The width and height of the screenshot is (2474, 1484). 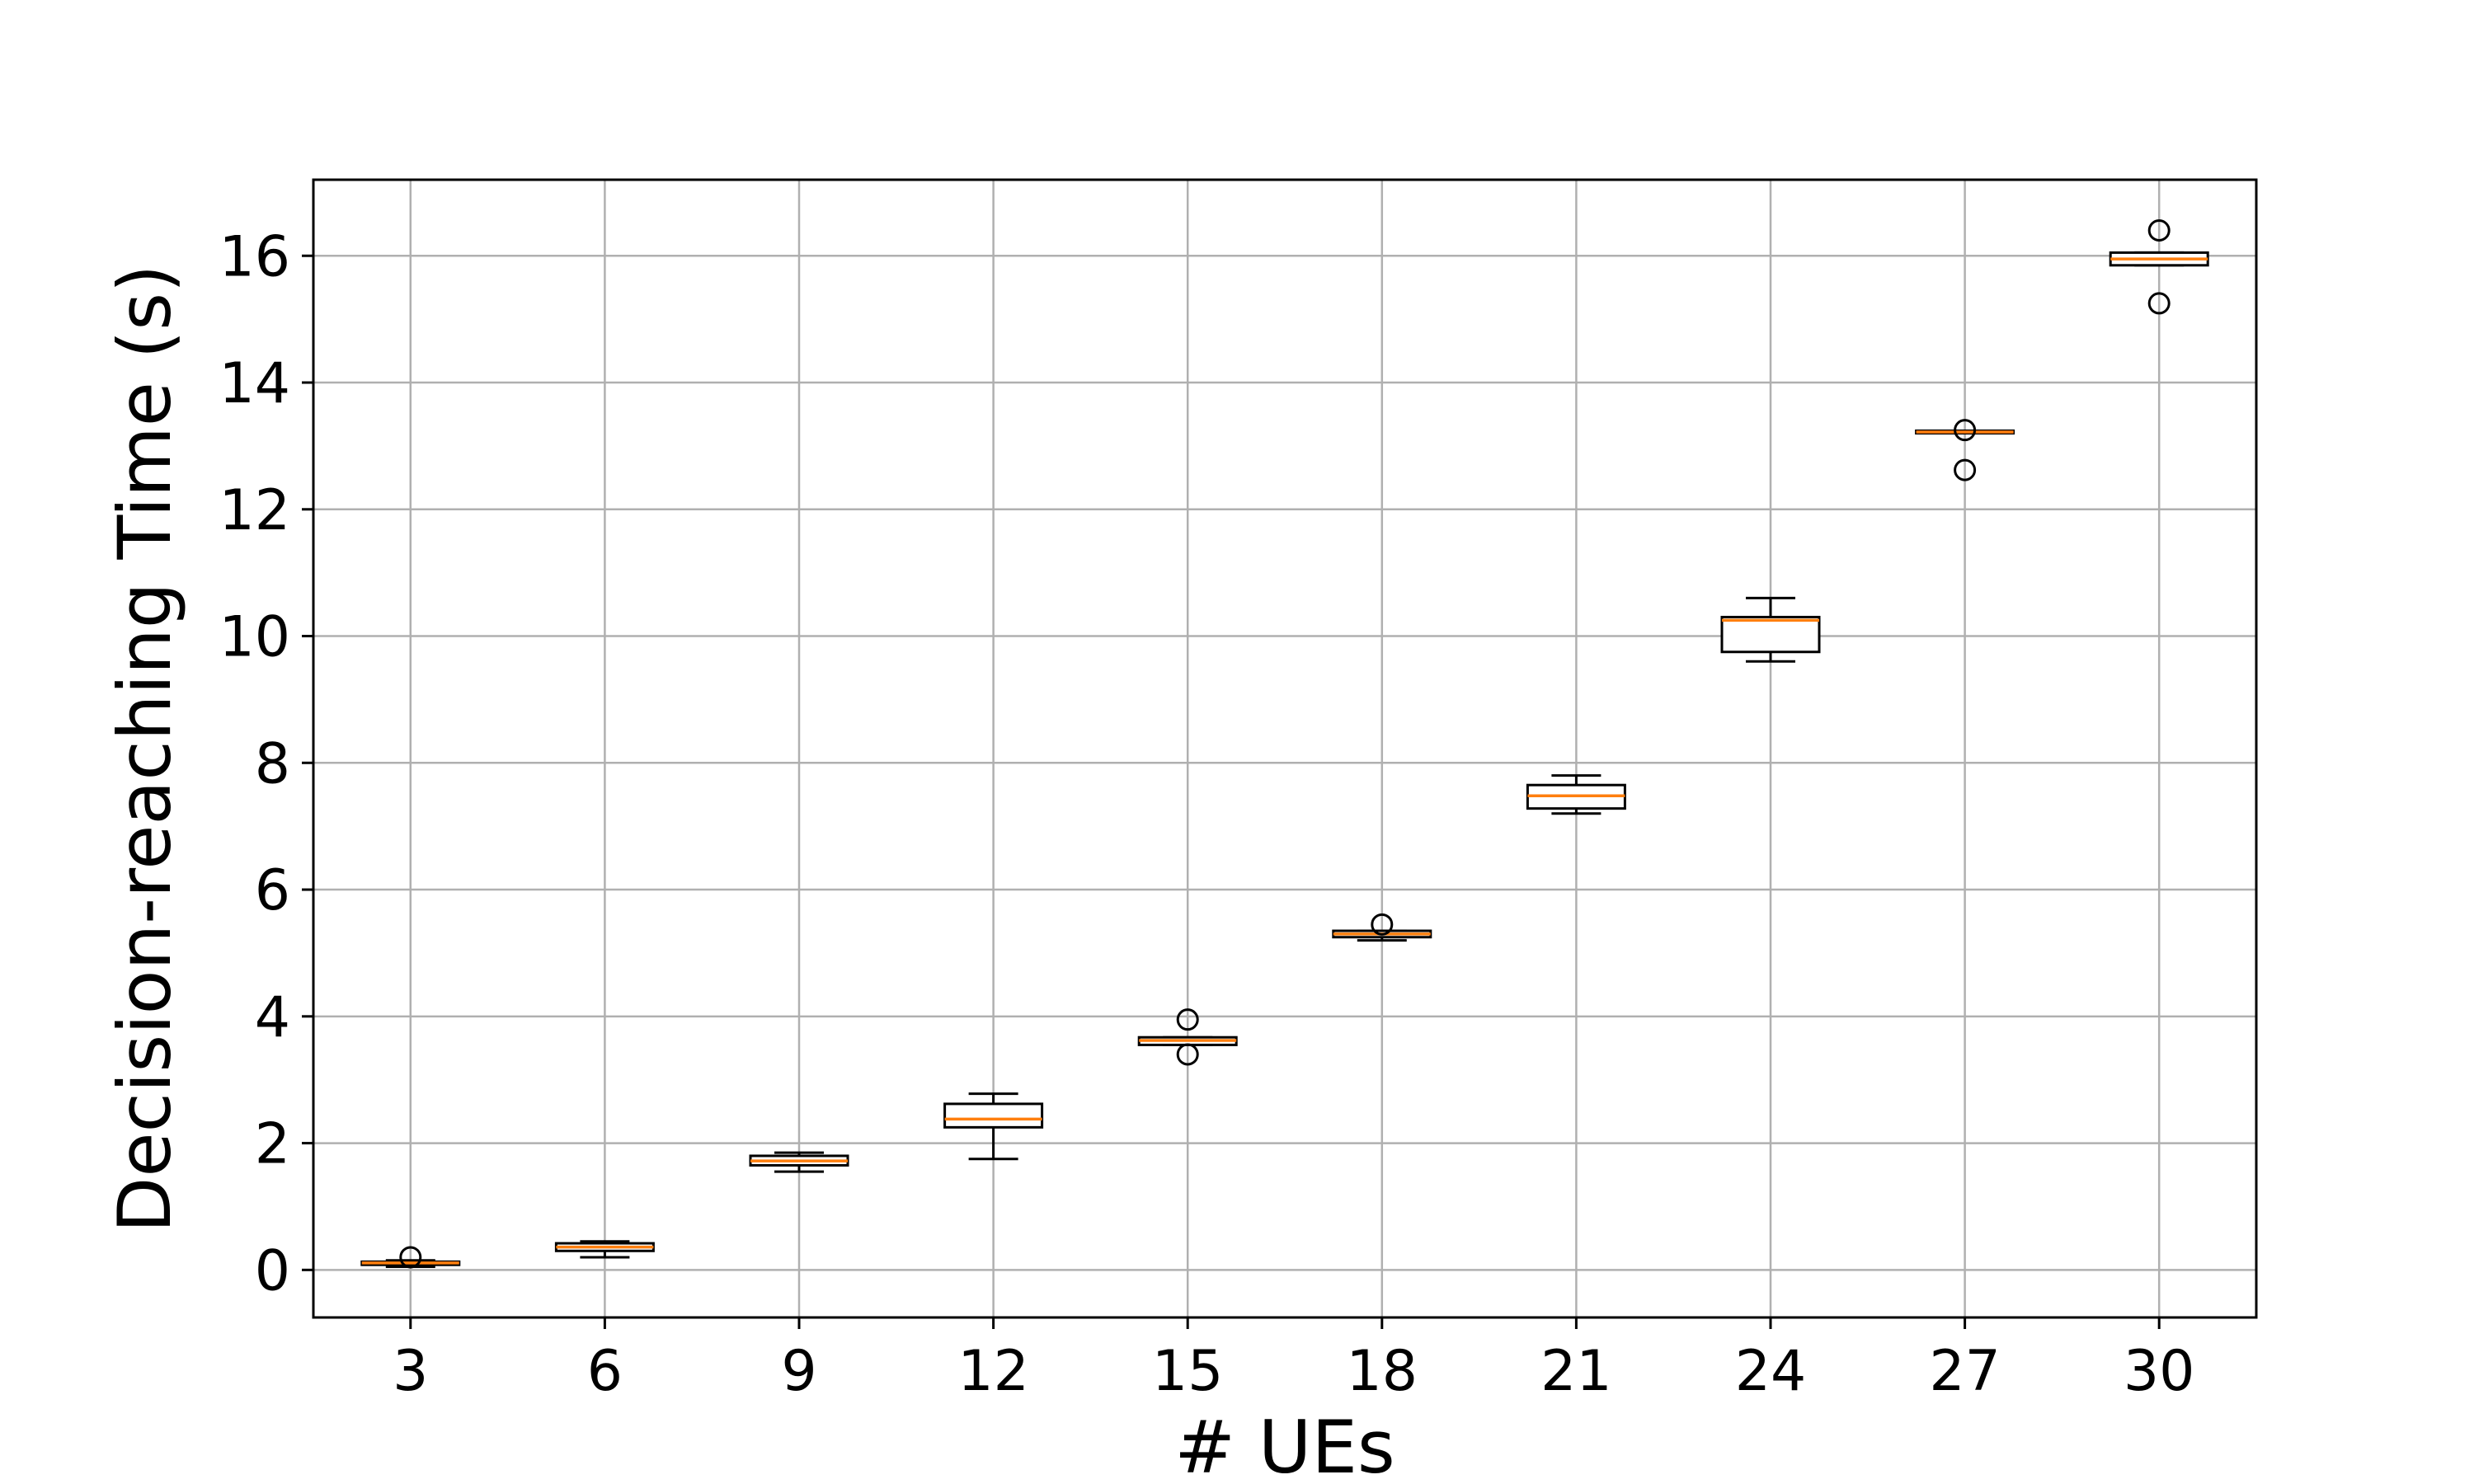 I want to click on x-tick-label: 3, so click(x=410, y=1371).